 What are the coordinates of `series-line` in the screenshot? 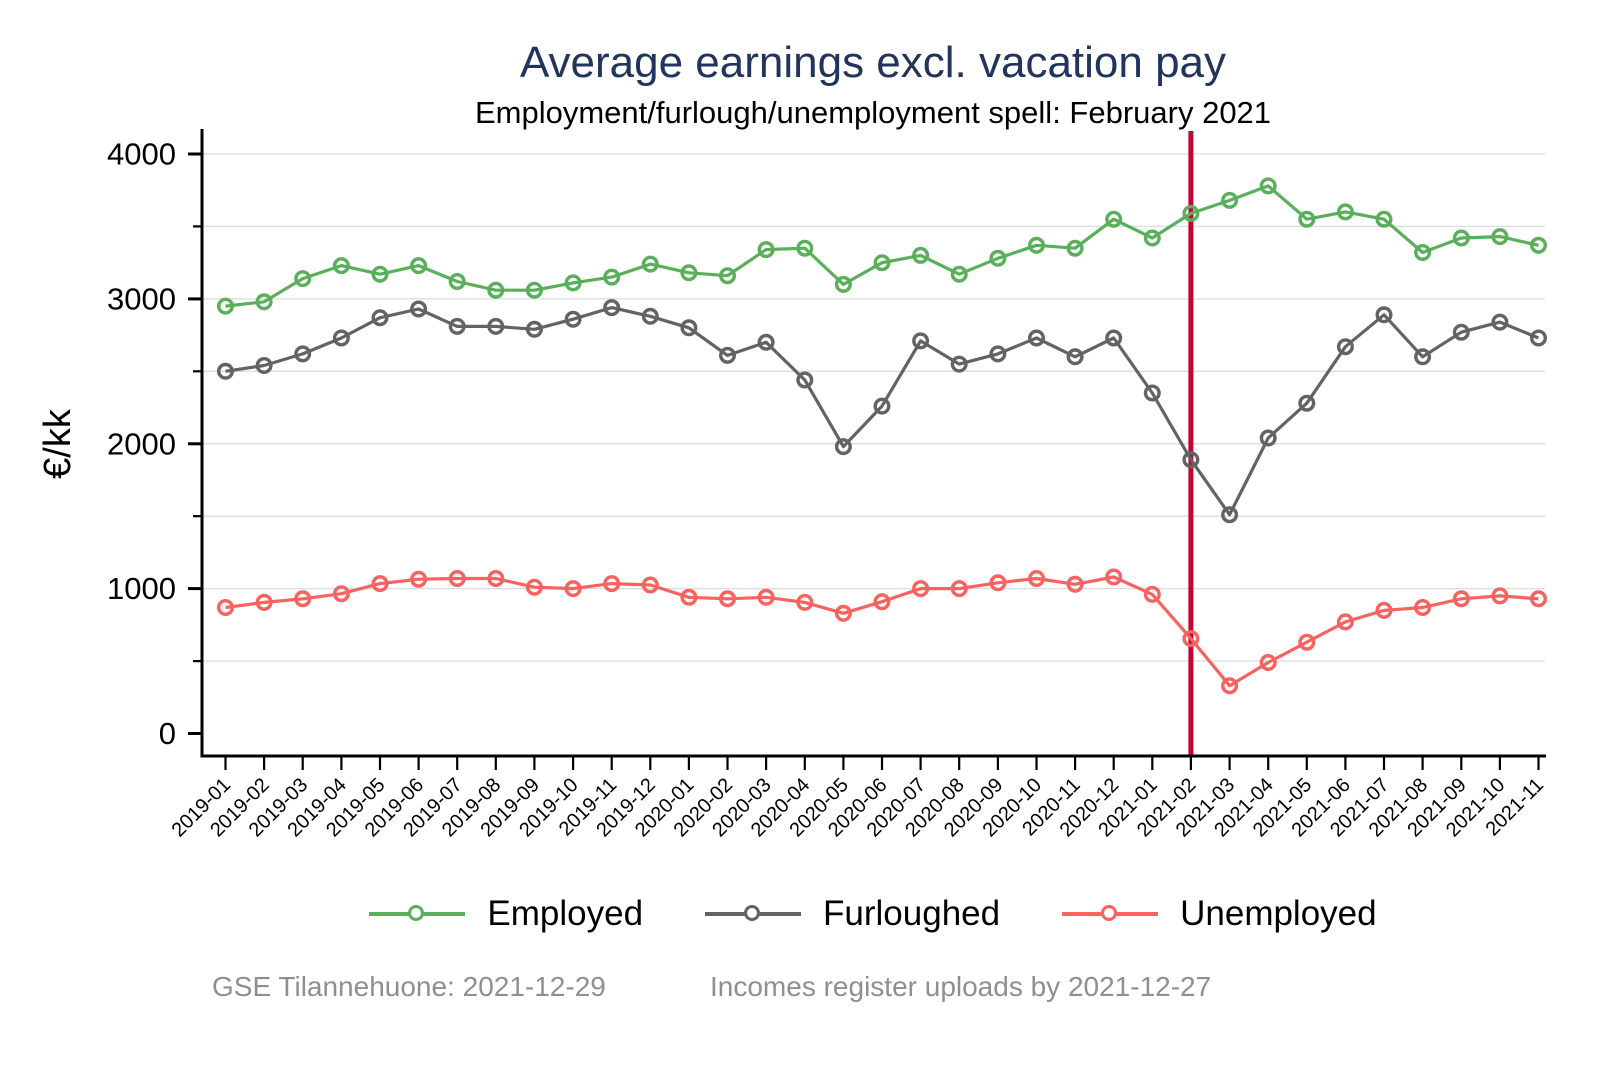 It's located at (882, 246).